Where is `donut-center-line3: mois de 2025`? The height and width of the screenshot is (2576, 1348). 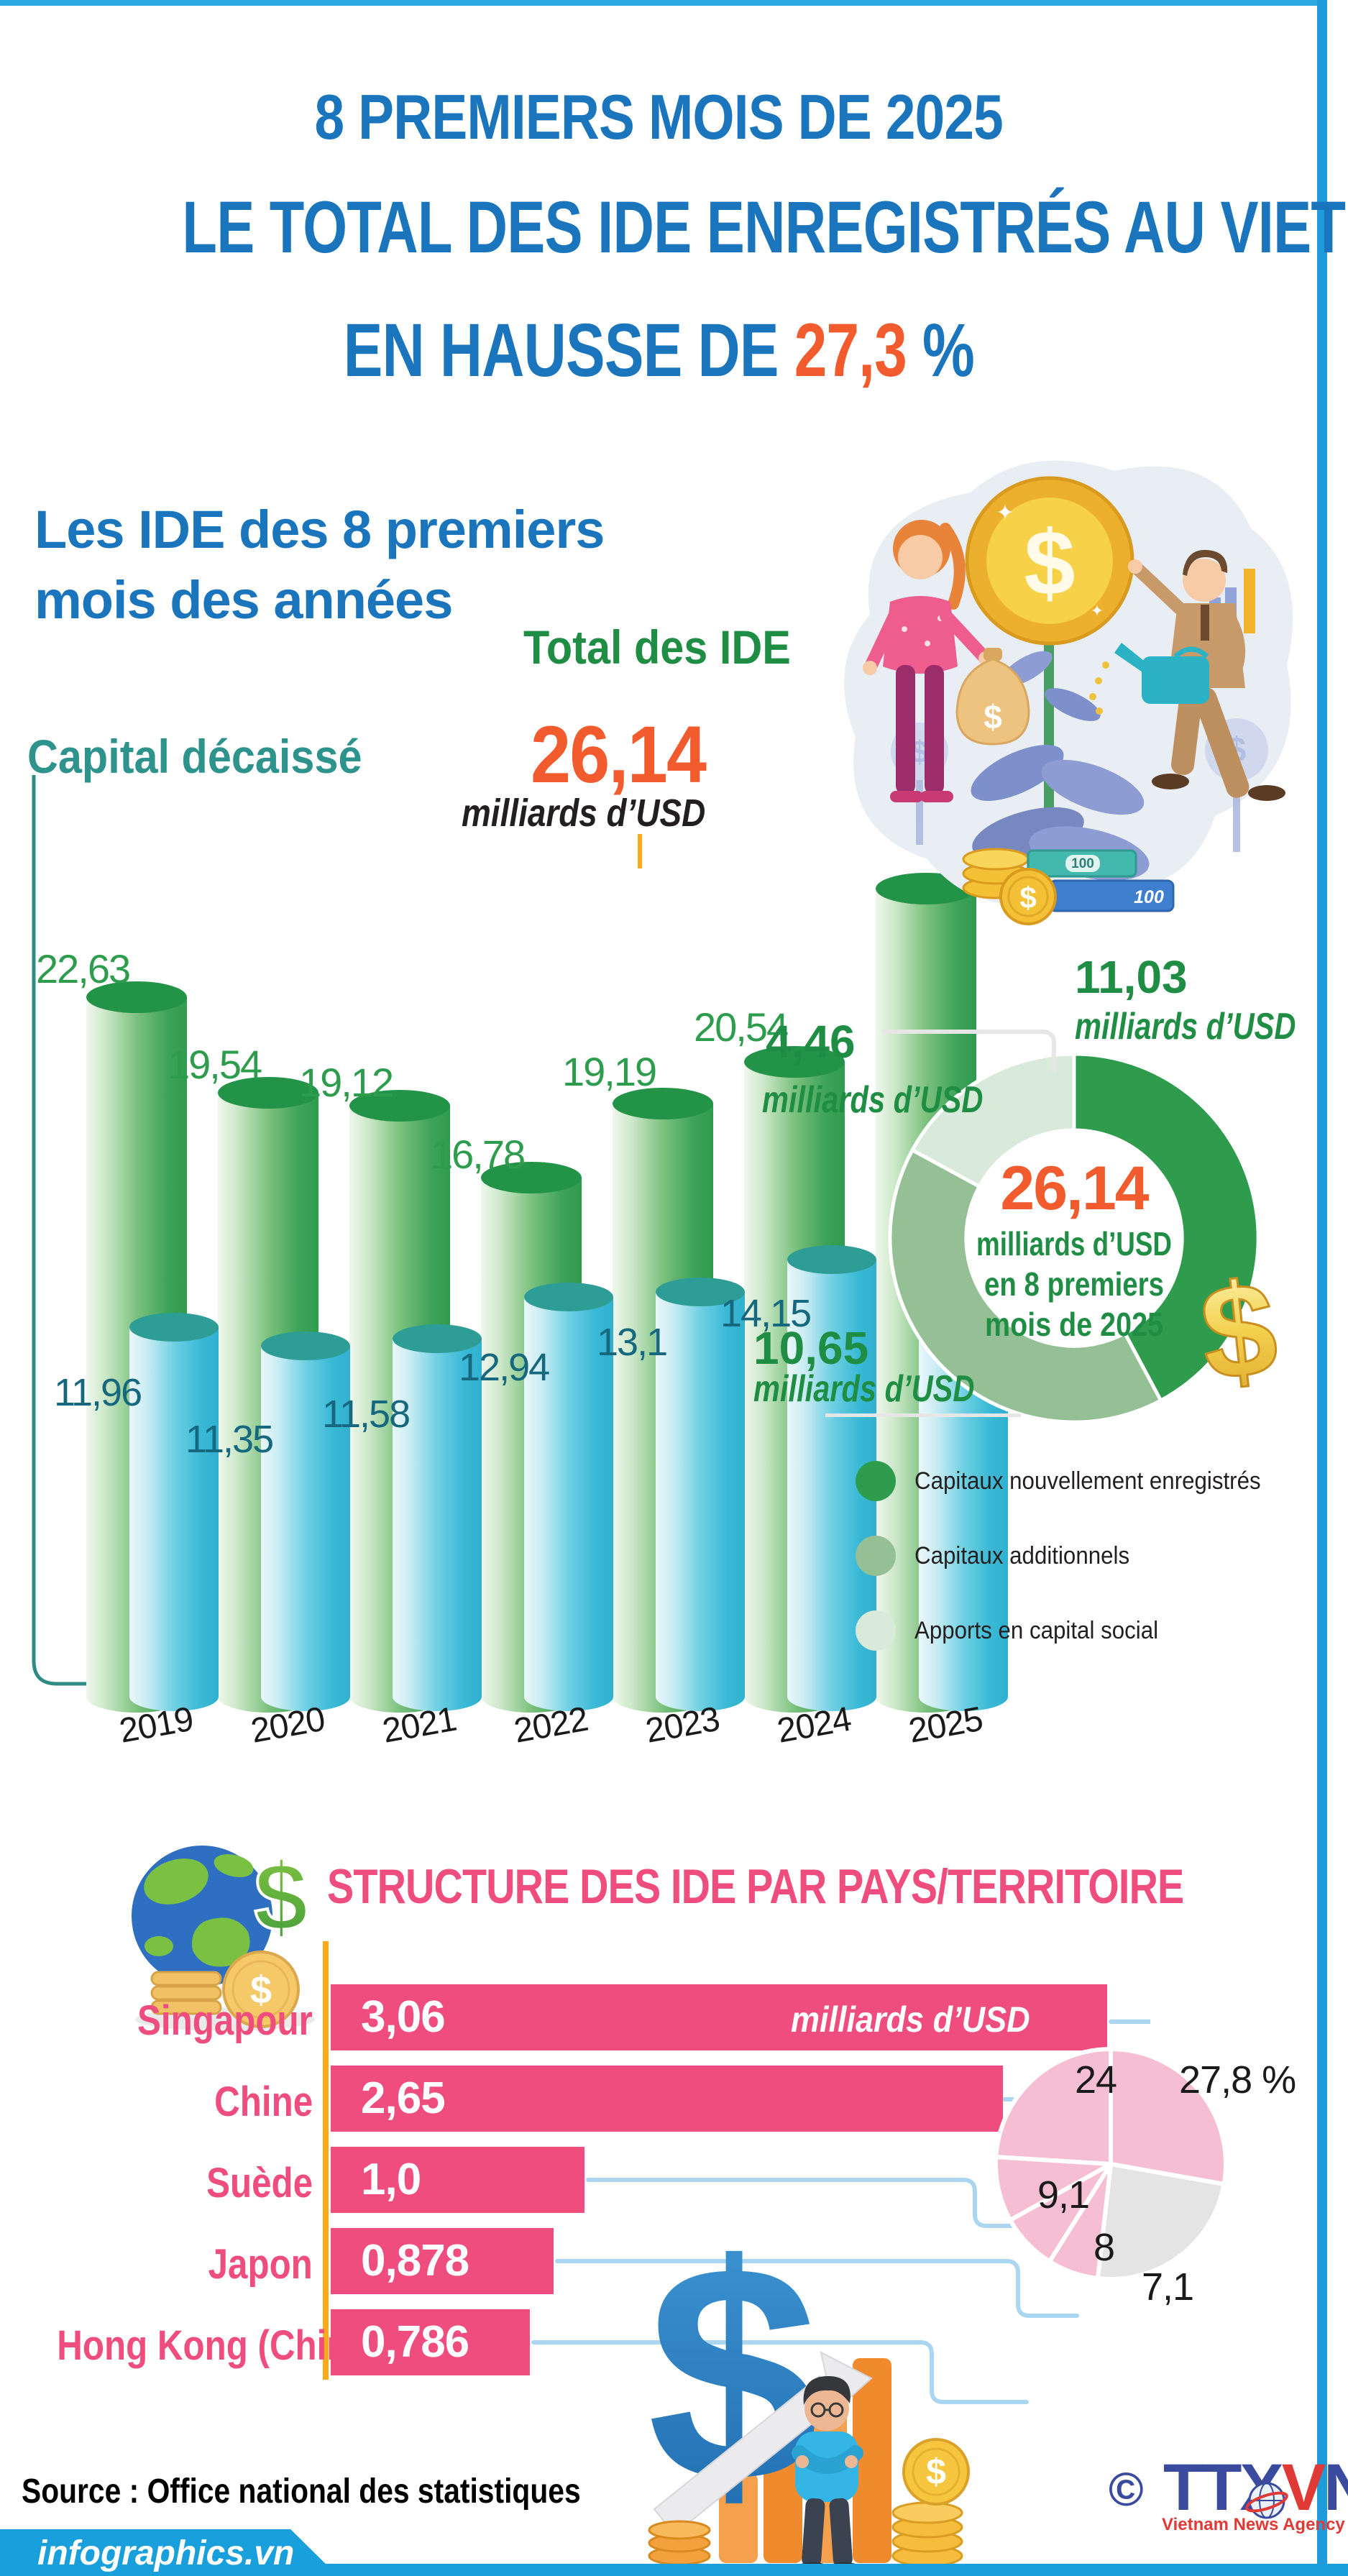 donut-center-line3: mois de 2025 is located at coordinates (1074, 1324).